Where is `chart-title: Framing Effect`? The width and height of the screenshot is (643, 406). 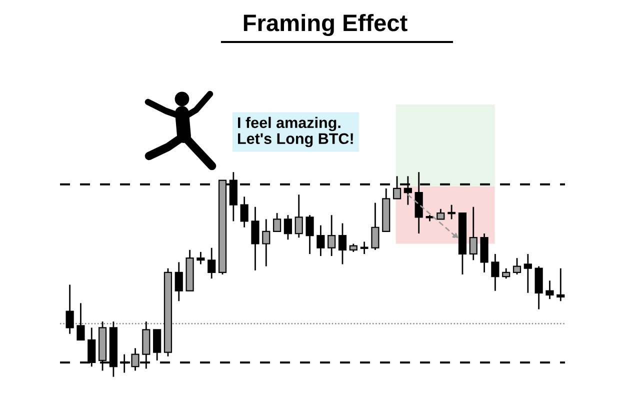
chart-title: Framing Effect is located at coordinates (326, 25).